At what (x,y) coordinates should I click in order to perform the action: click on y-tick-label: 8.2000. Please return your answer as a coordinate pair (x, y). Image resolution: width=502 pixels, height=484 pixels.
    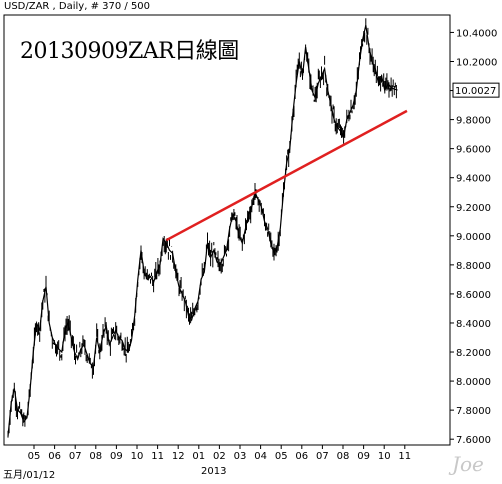
    Looking at the image, I should click on (473, 353).